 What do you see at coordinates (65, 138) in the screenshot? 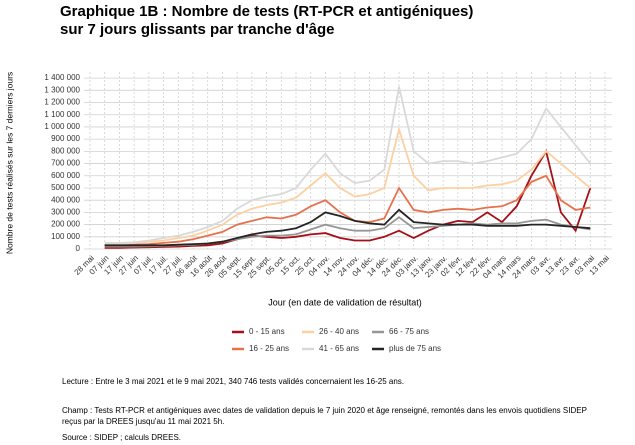
I see `y-tick-label: 900 000` at bounding box center [65, 138].